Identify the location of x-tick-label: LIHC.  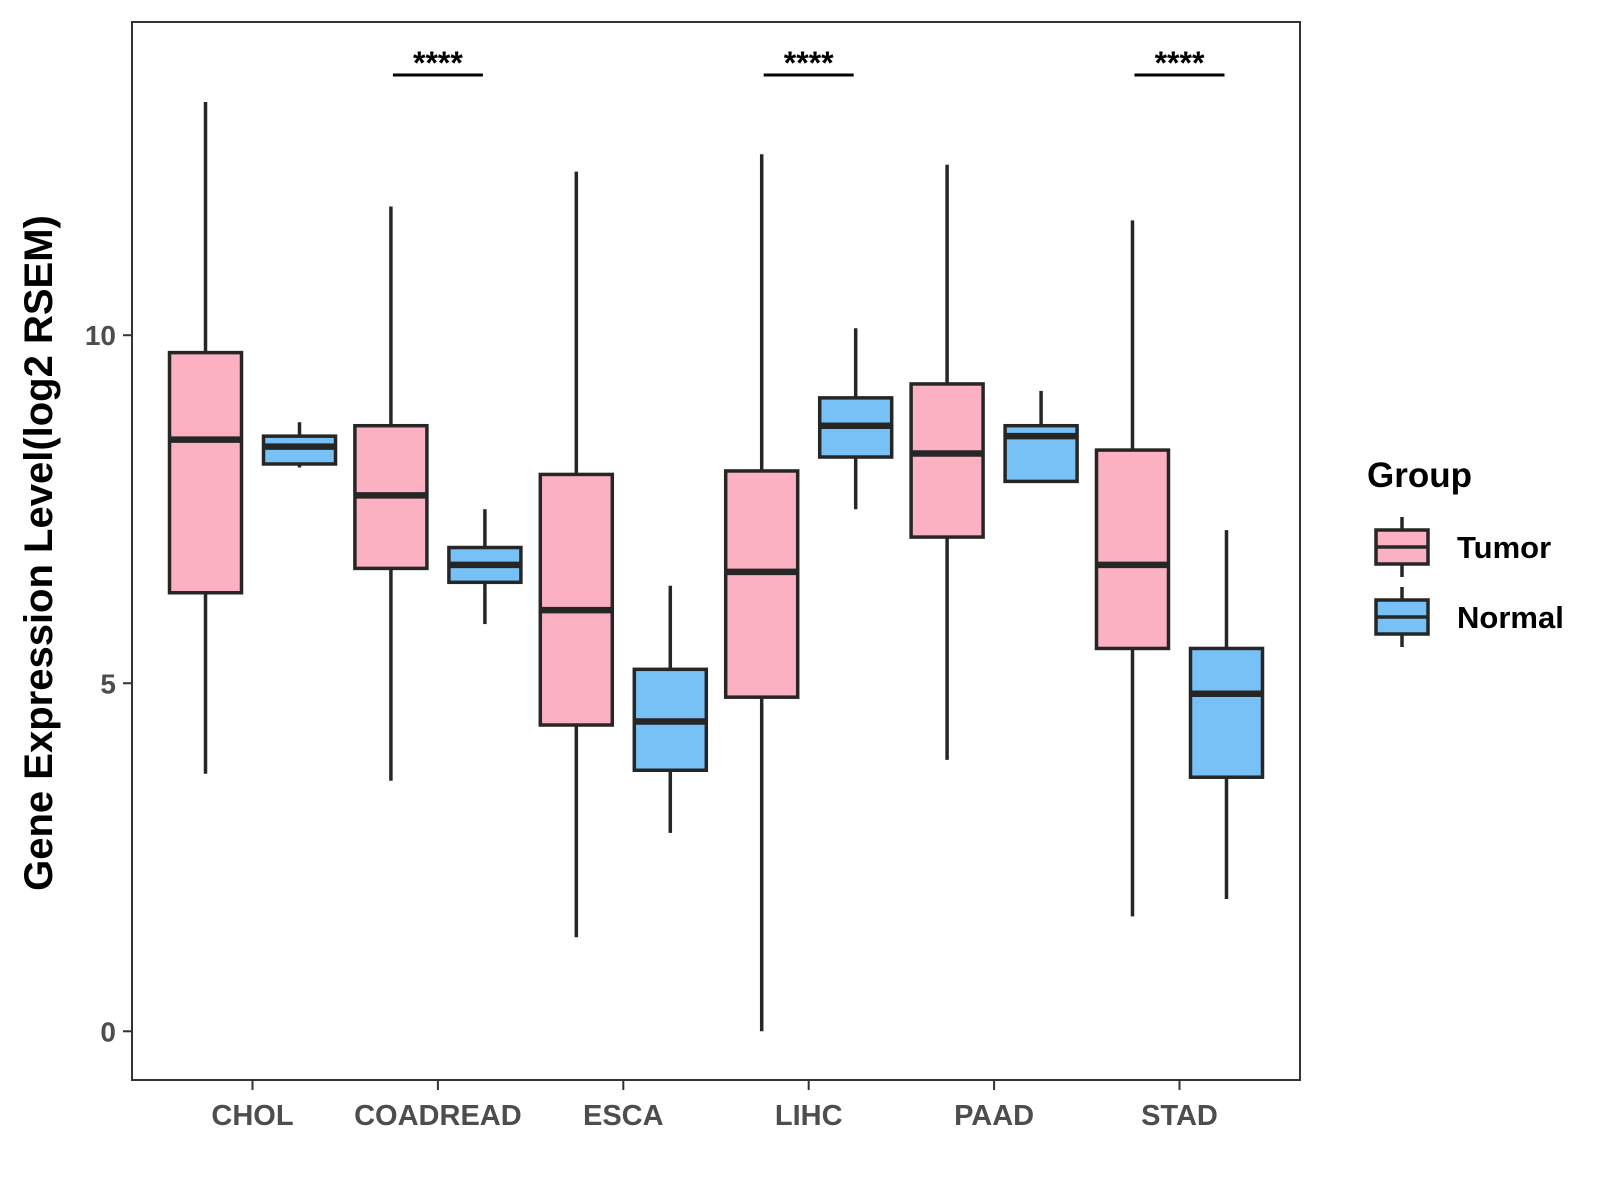
(809, 1116).